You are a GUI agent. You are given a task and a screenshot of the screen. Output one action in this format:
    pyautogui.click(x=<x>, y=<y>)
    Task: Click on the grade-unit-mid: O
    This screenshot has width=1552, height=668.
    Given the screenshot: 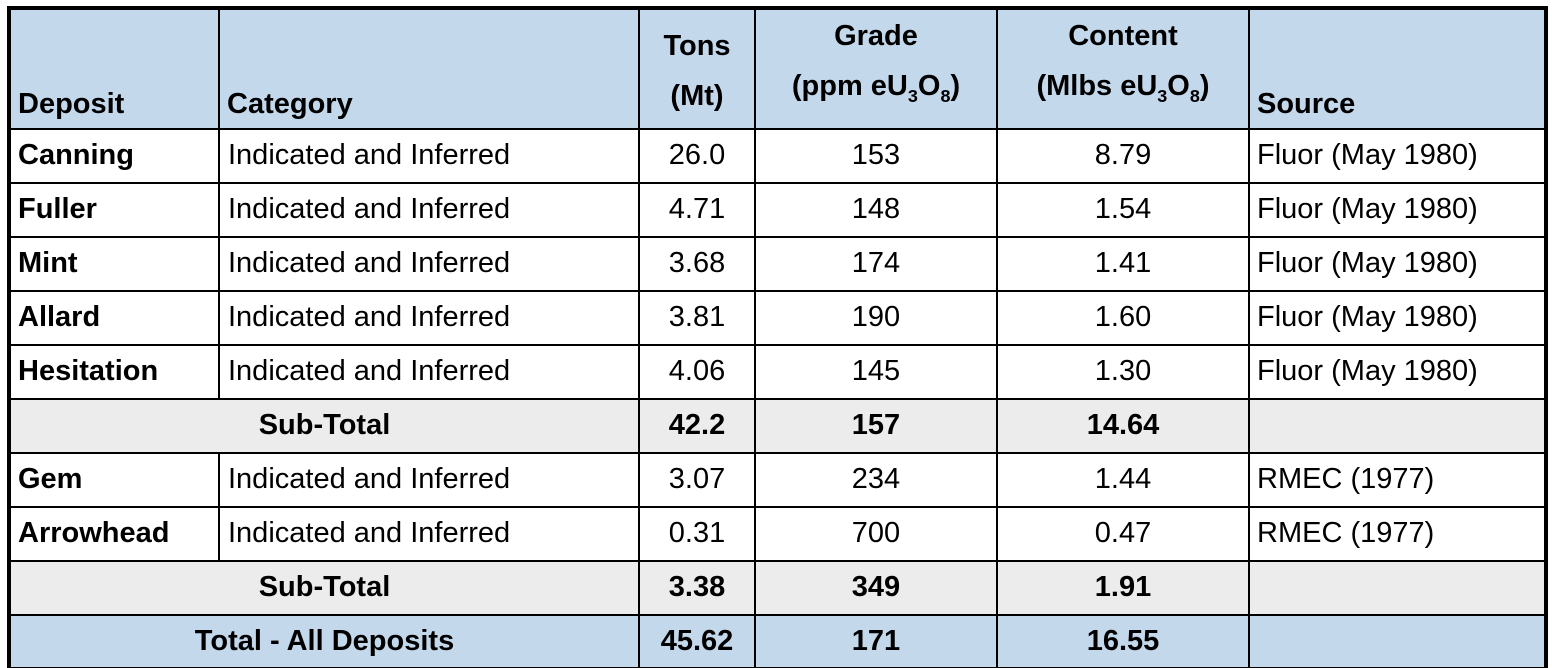 What is the action you would take?
    pyautogui.click(x=929, y=86)
    